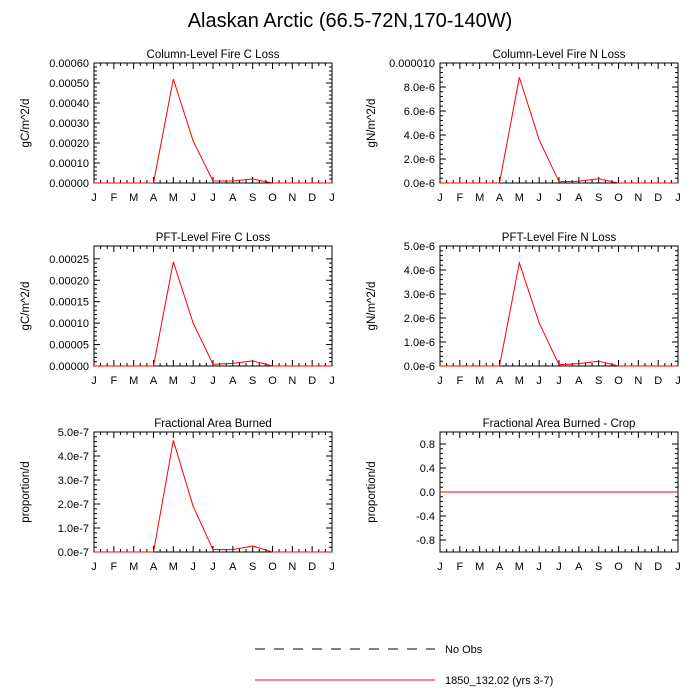 The image size is (700, 700). I want to click on y-tick-label: 6.0e-6, so click(419, 112).